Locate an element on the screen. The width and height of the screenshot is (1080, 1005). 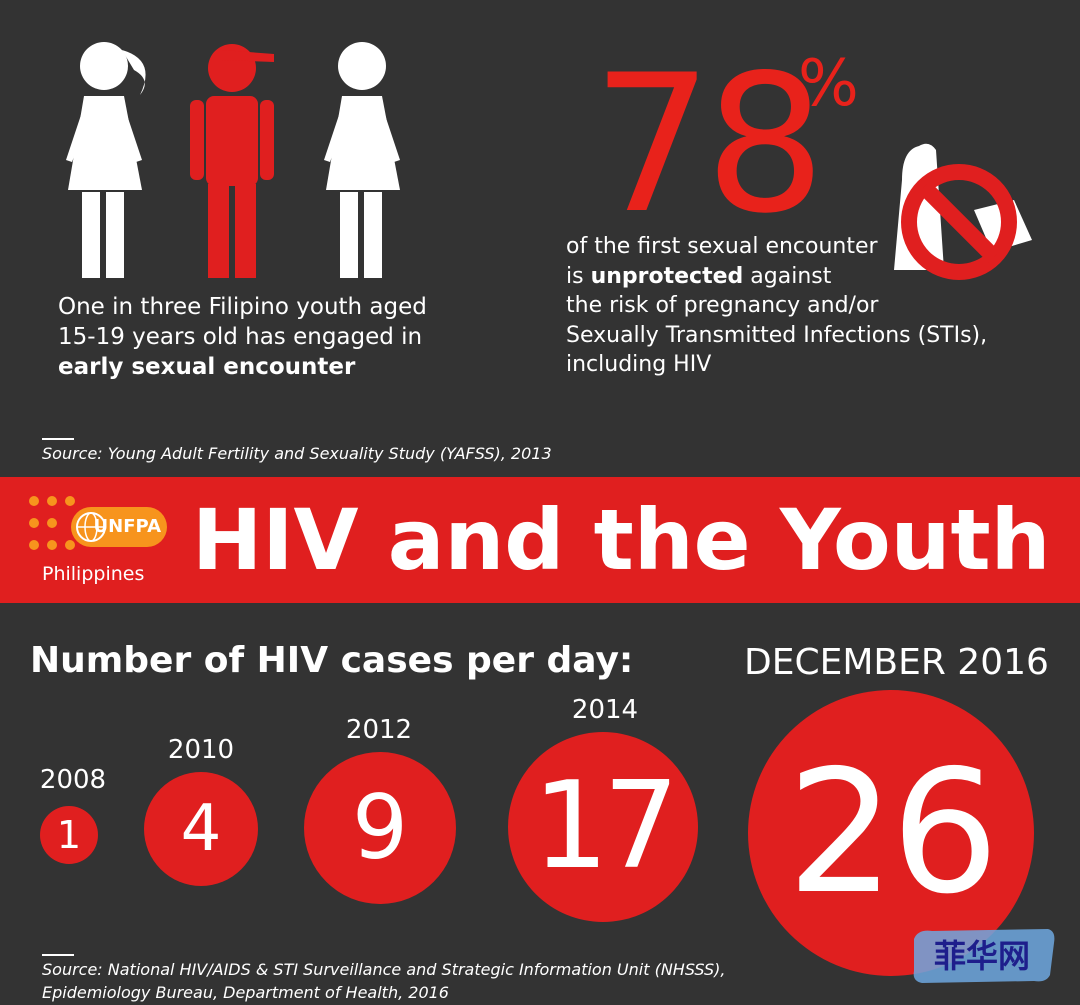
cases-circle-2016: 26 is located at coordinates (891, 833).